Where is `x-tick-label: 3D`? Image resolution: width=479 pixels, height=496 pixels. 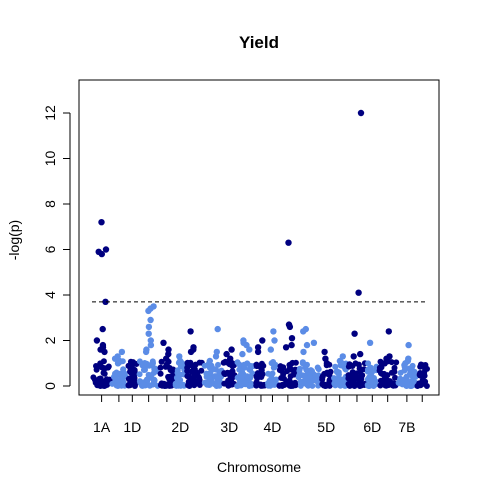 x-tick-label: 3D is located at coordinates (229, 427).